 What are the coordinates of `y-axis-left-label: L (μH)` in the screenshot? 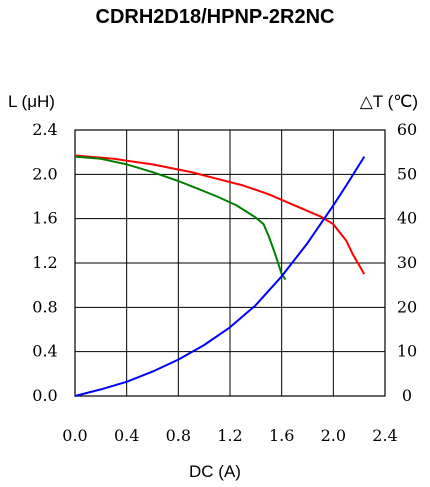 It's located at (31, 101).